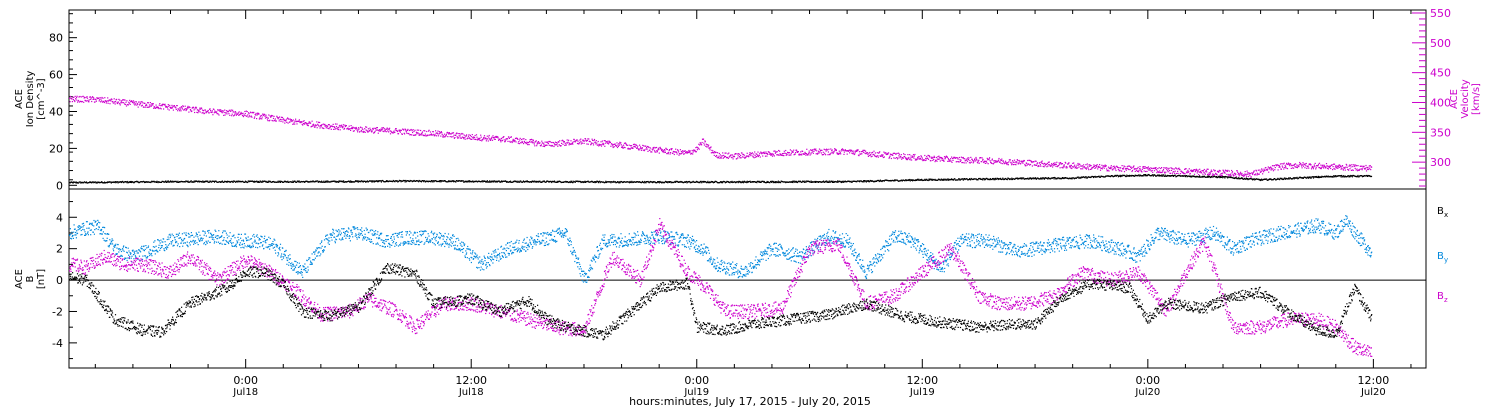  Describe the element at coordinates (721, 178) in the screenshot. I see `density-points` at that location.